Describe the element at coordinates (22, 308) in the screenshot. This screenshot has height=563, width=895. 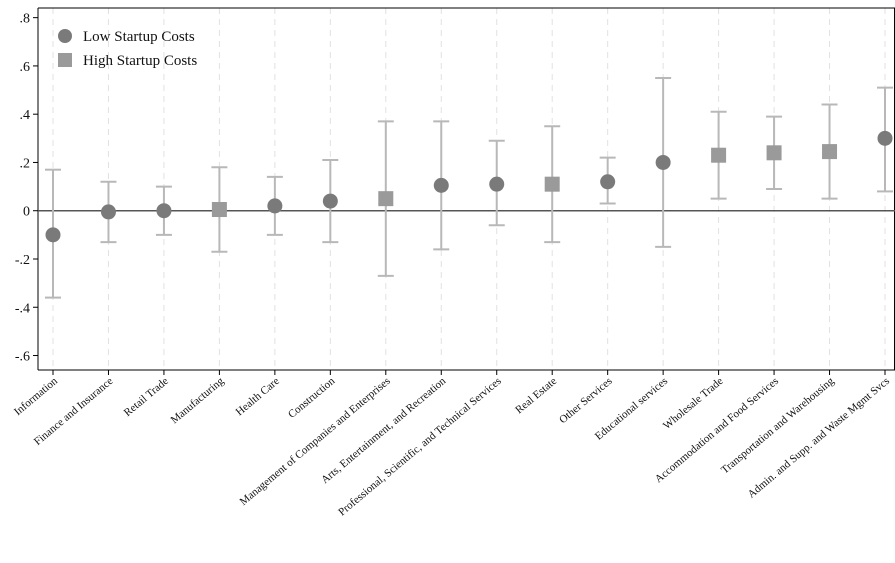
I see `y-tick-label: -.4` at that location.